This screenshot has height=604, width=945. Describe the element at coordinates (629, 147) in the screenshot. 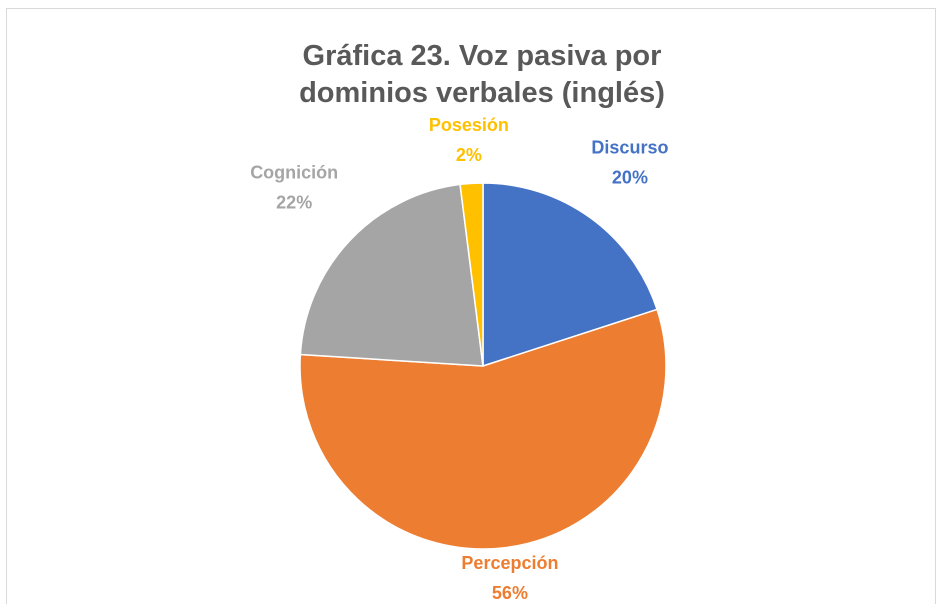

I see `slice-label: Discurso` at that location.